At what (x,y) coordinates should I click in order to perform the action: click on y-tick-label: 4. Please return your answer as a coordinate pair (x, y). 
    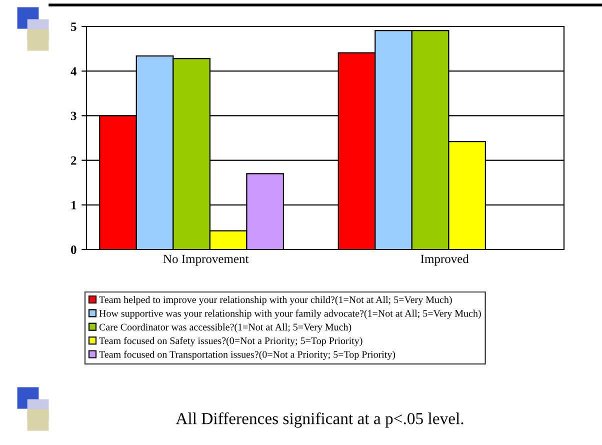
    Looking at the image, I should click on (73, 71).